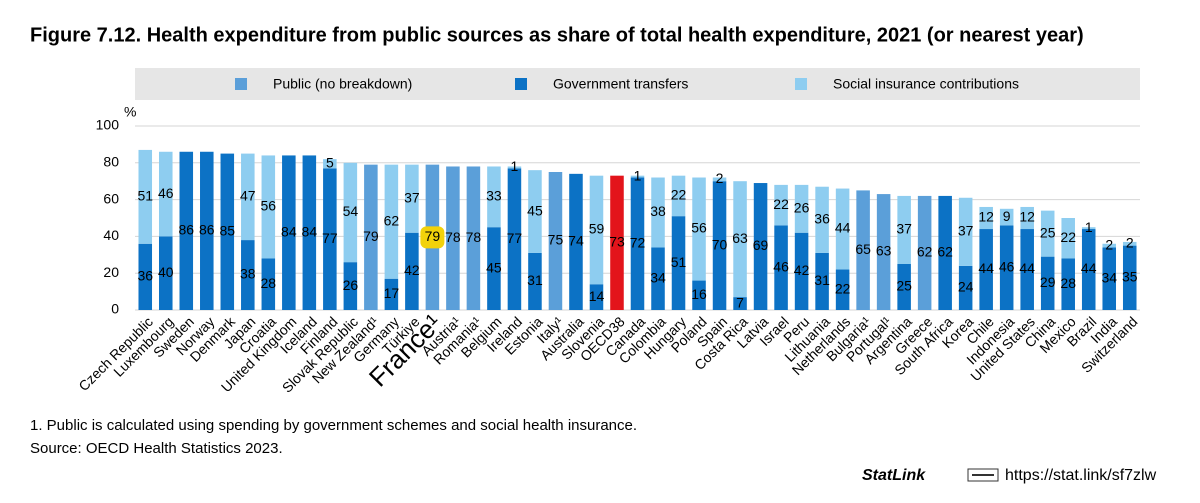 The height and width of the screenshot is (503, 1200). I want to click on value-label: 25, so click(904, 286).